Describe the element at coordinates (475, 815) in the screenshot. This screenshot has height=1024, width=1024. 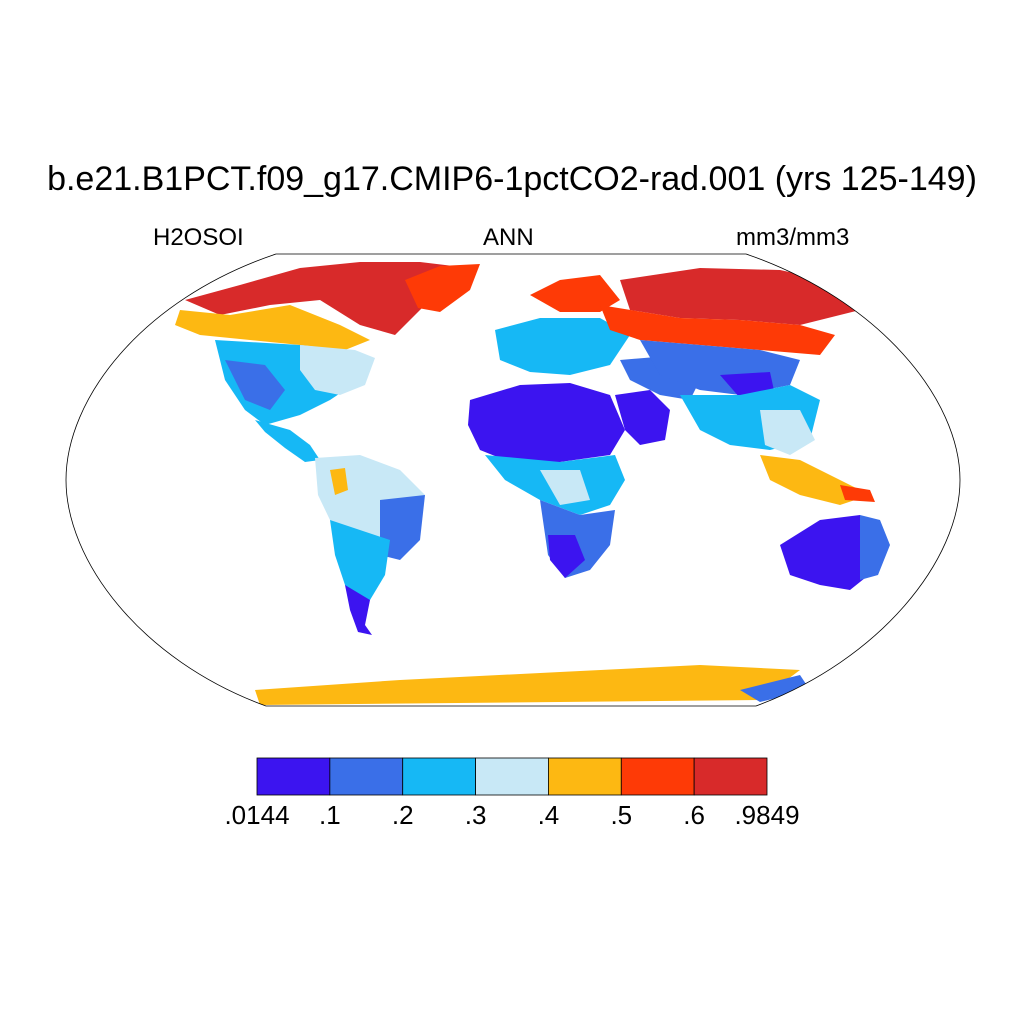
I see `colorbar-tick-label: .3` at that location.